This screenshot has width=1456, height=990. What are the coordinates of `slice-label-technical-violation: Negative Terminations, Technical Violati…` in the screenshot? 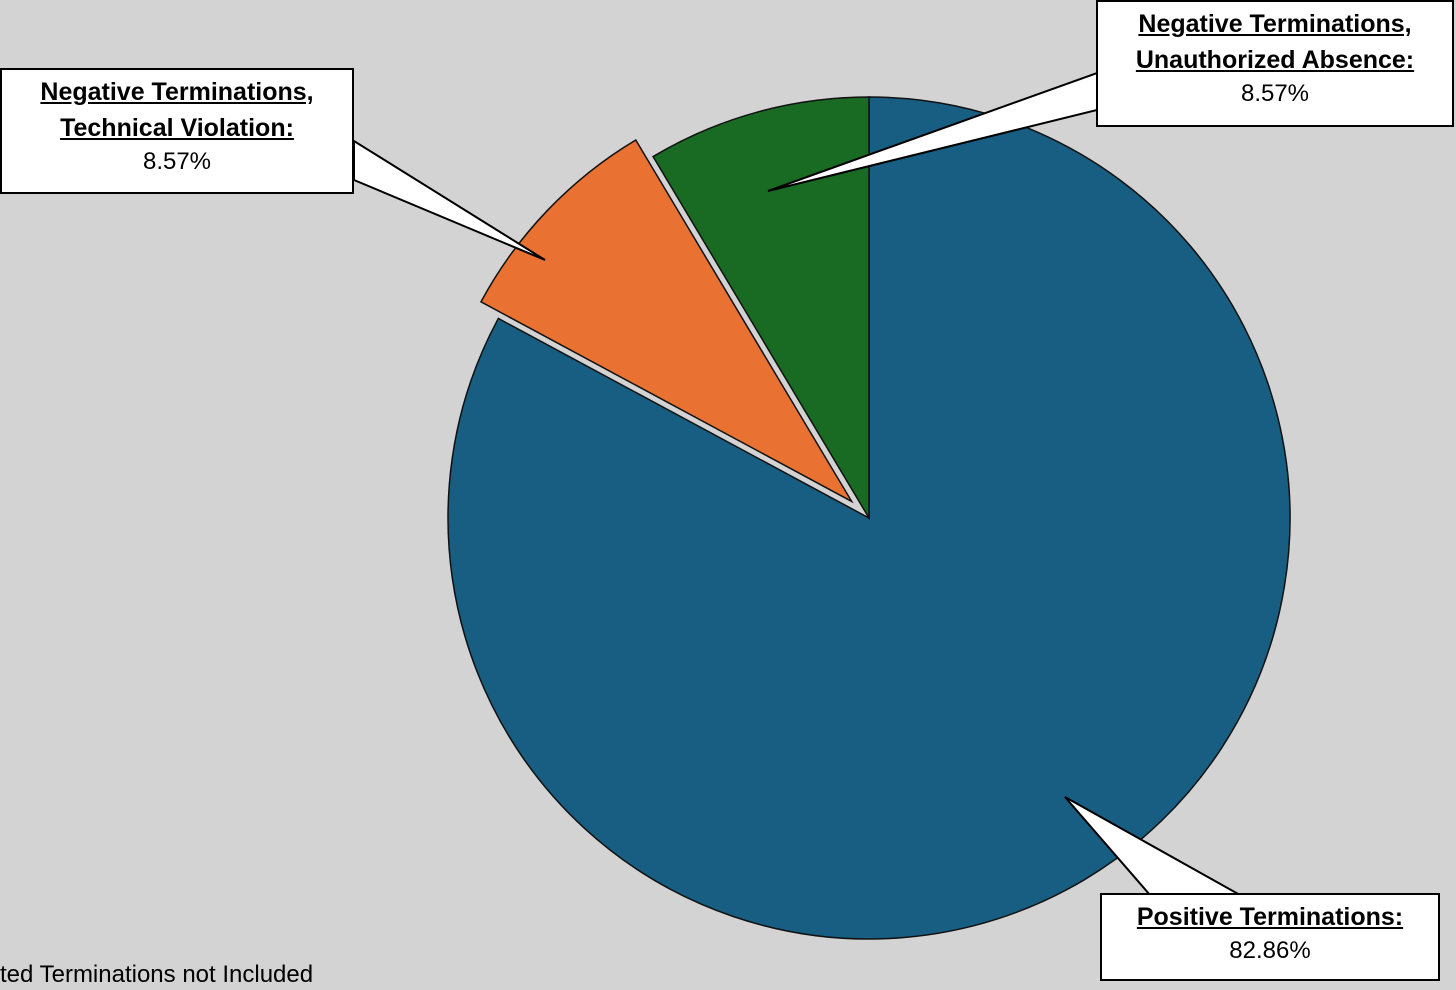 It's located at (177, 110).